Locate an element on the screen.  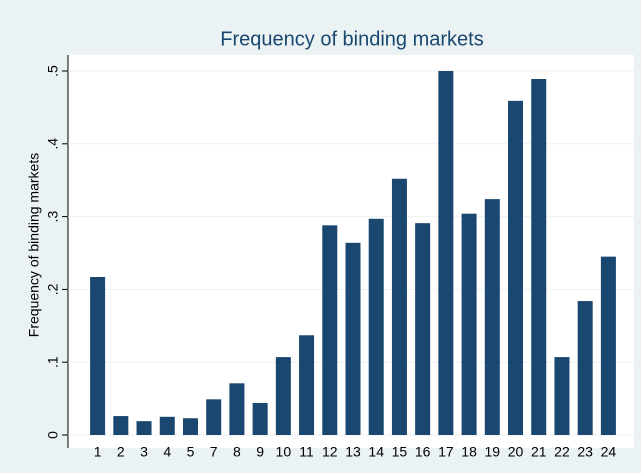
y-tick-label: .3 is located at coordinates (53, 217).